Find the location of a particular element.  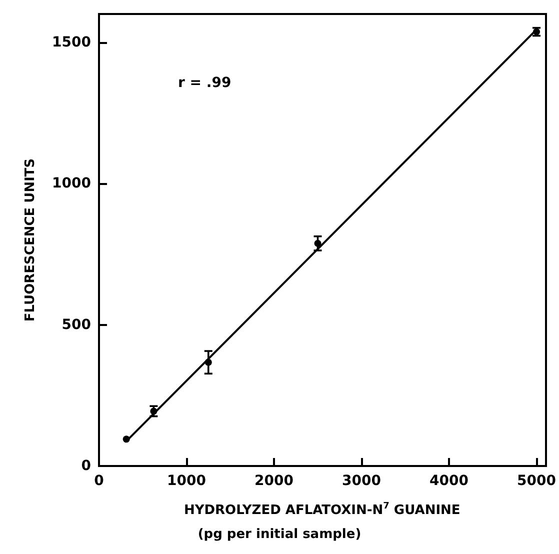

x-tick-label: 0 is located at coordinates (99, 481).